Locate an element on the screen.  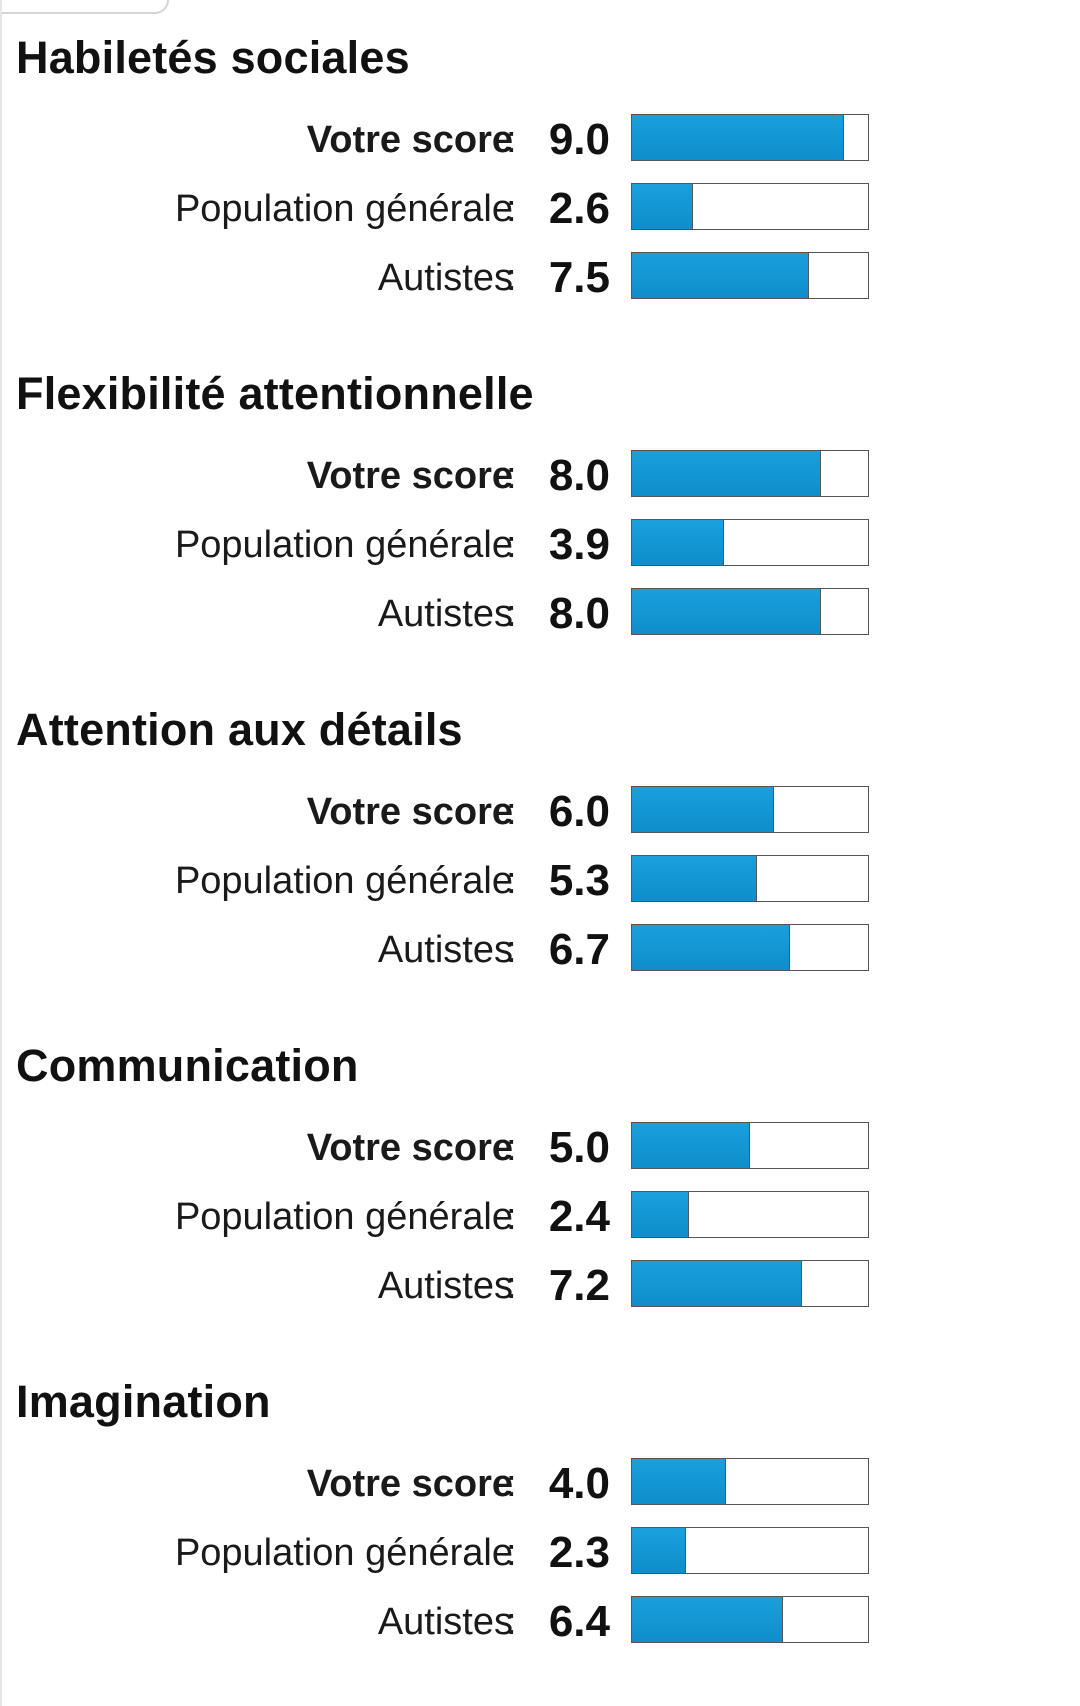
section-title: Flexibilité attentionnelle is located at coordinates (275, 393).